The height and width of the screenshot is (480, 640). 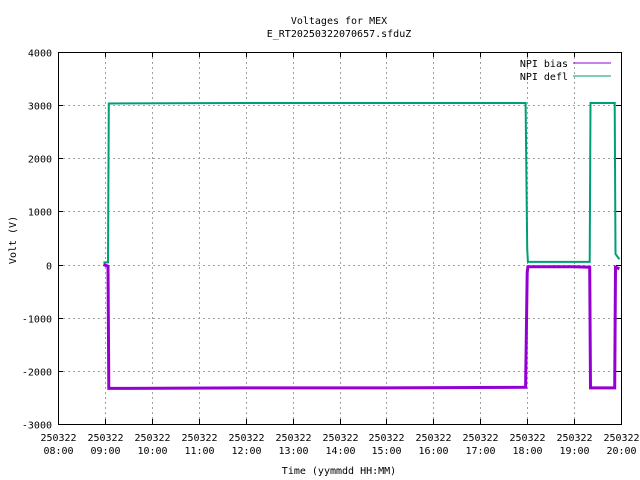 What do you see at coordinates (37, 320) in the screenshot?
I see `y-tick-label: -1000` at bounding box center [37, 320].